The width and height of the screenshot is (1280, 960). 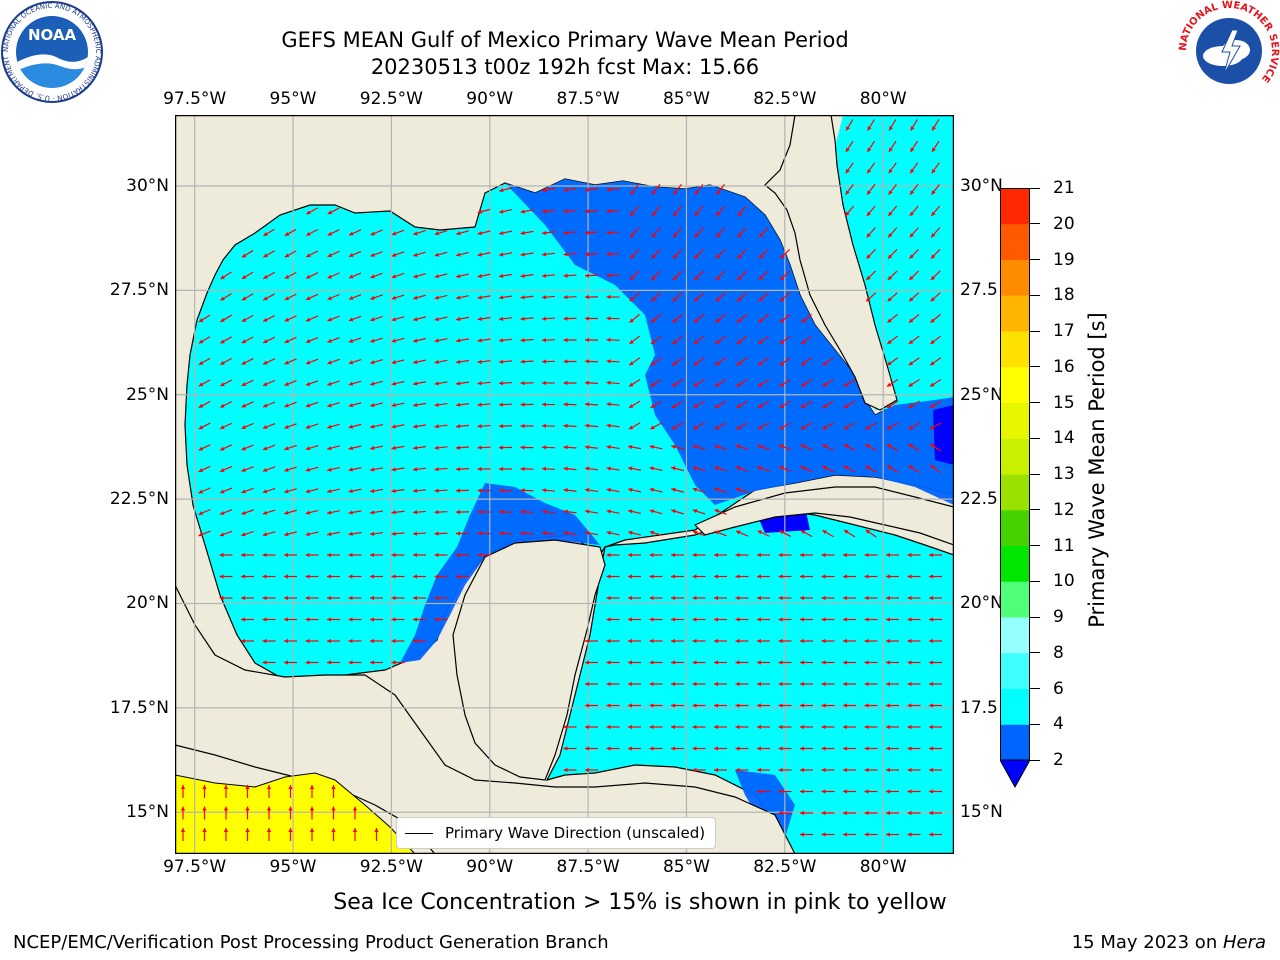 I want to click on legend-label: Primary Wave Direction (unscaled), so click(x=575, y=833).